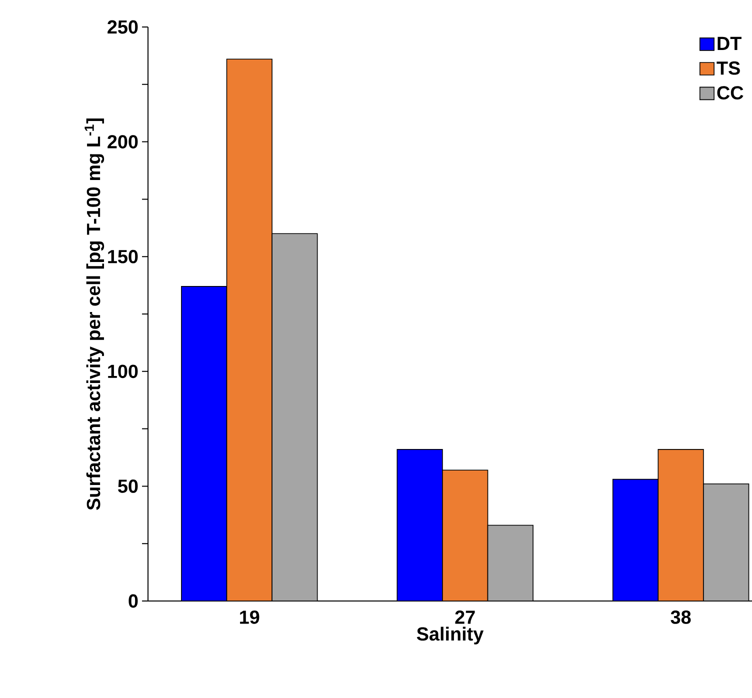  Describe the element at coordinates (94, 314) in the screenshot. I see `y-axis-title: Surfactant activity per cell [pg T-100 mg L$^{-1}$]` at that location.